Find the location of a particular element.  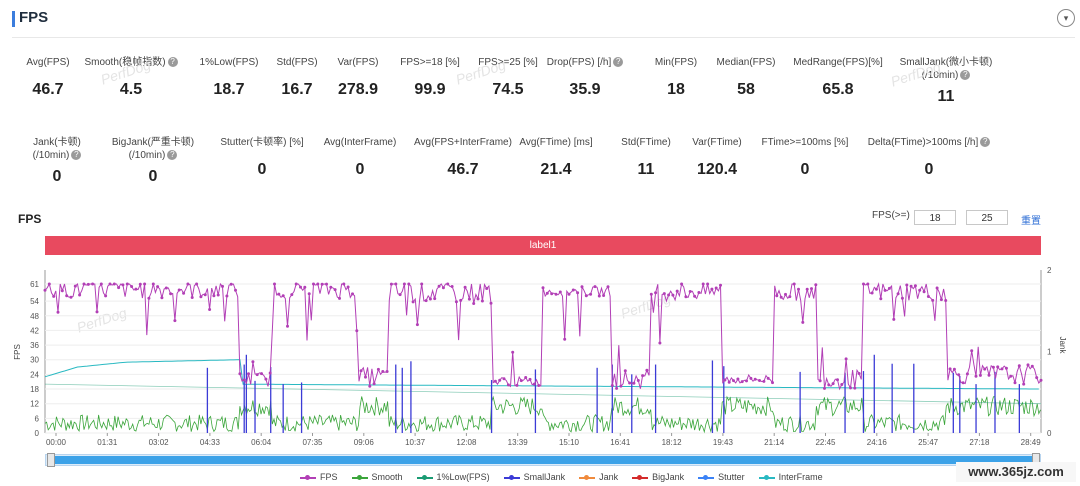

x-tick-label: 19:43 is located at coordinates (723, 442).